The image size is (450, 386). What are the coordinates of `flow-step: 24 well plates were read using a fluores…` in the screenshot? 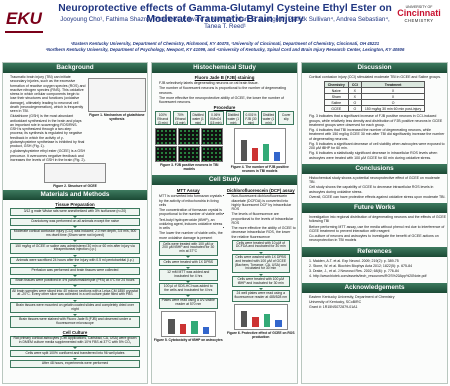 It's located at (260, 296).